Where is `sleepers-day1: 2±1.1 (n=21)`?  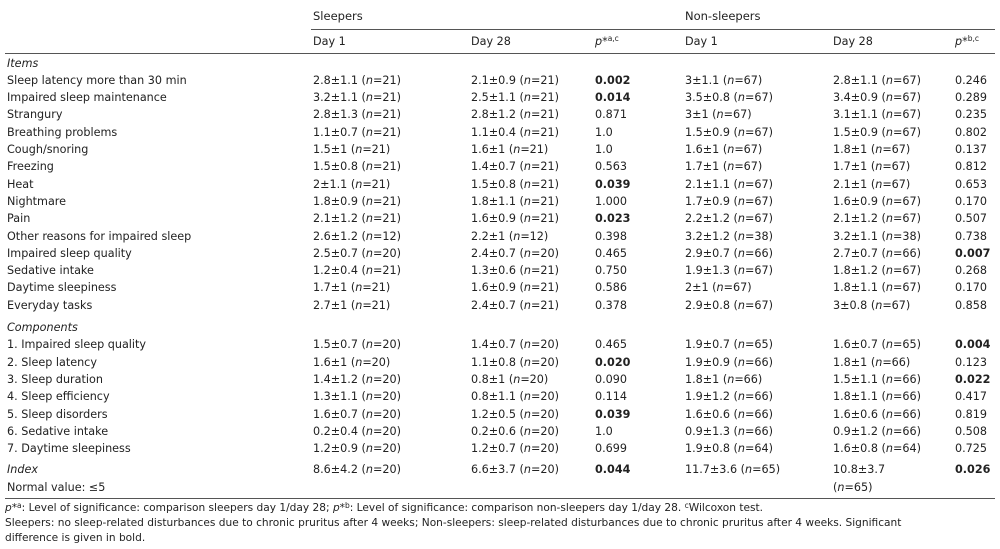 sleepers-day1: 2±1.1 (n=21) is located at coordinates (352, 184).